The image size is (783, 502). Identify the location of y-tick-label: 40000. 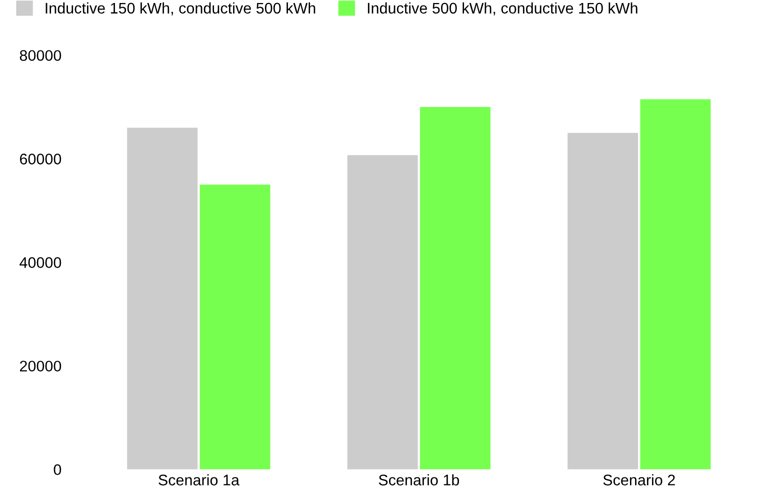
(41, 262).